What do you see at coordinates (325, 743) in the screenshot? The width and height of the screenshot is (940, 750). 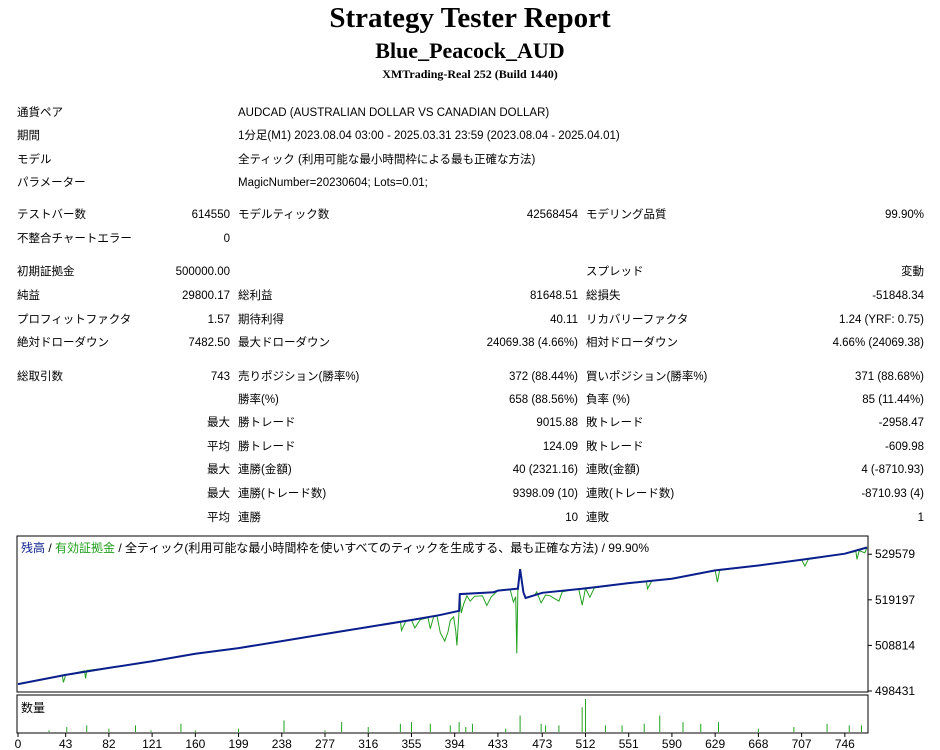 I see `x-tick-label: 277` at bounding box center [325, 743].